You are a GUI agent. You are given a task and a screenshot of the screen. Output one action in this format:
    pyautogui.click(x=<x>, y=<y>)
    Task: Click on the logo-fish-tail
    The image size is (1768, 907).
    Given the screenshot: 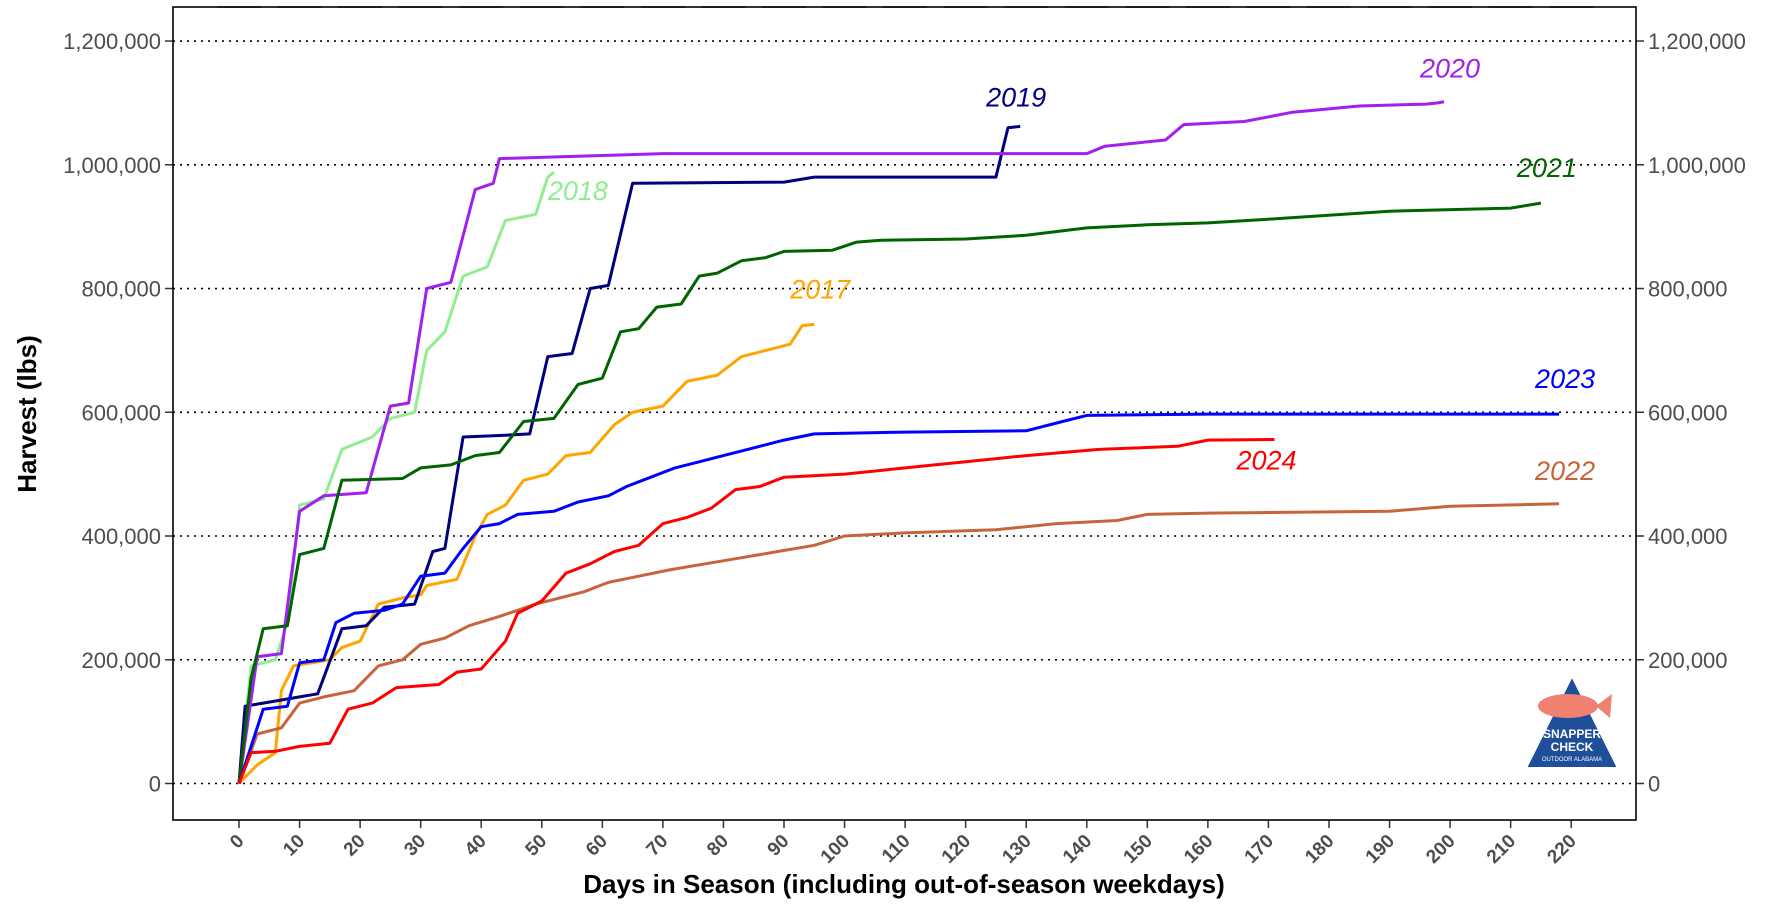 What is the action you would take?
    pyautogui.click(x=1604, y=706)
    